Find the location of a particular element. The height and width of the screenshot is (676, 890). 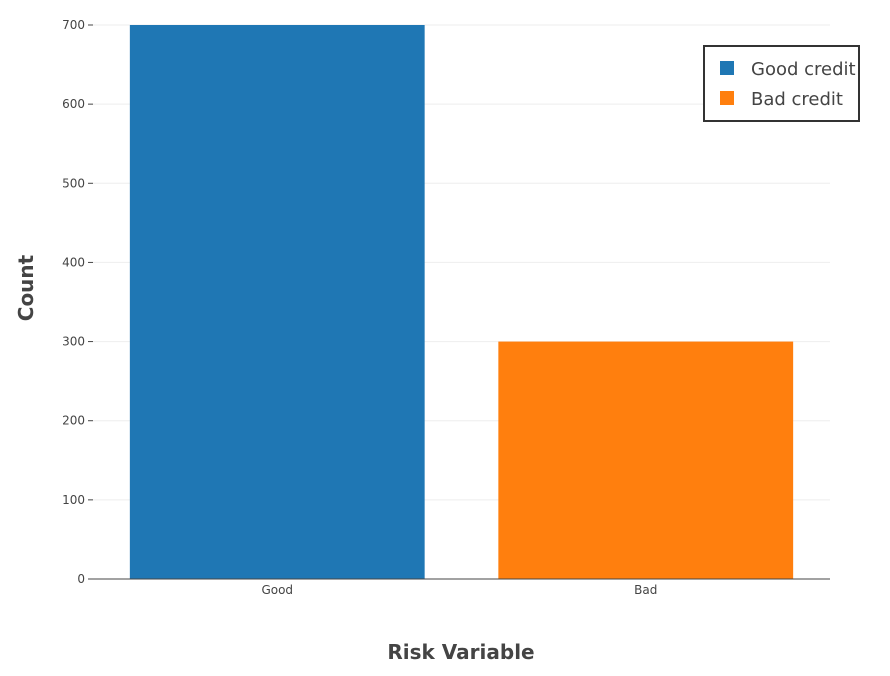

legend: Good credit Bad credit is located at coordinates (781, 83).